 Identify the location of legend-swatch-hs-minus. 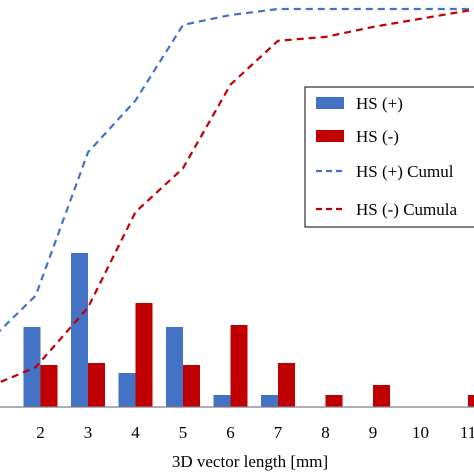
(330, 136).